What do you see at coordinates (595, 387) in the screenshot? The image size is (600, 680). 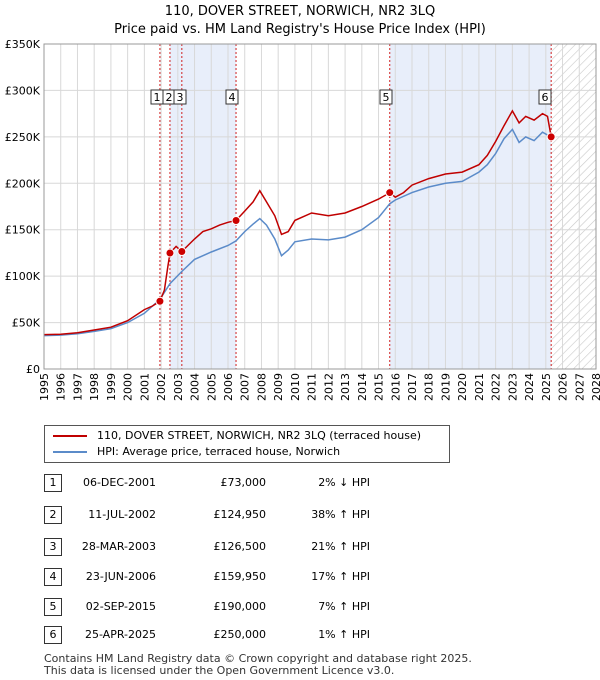 I see `x-tick-label: 2028` at bounding box center [595, 387].